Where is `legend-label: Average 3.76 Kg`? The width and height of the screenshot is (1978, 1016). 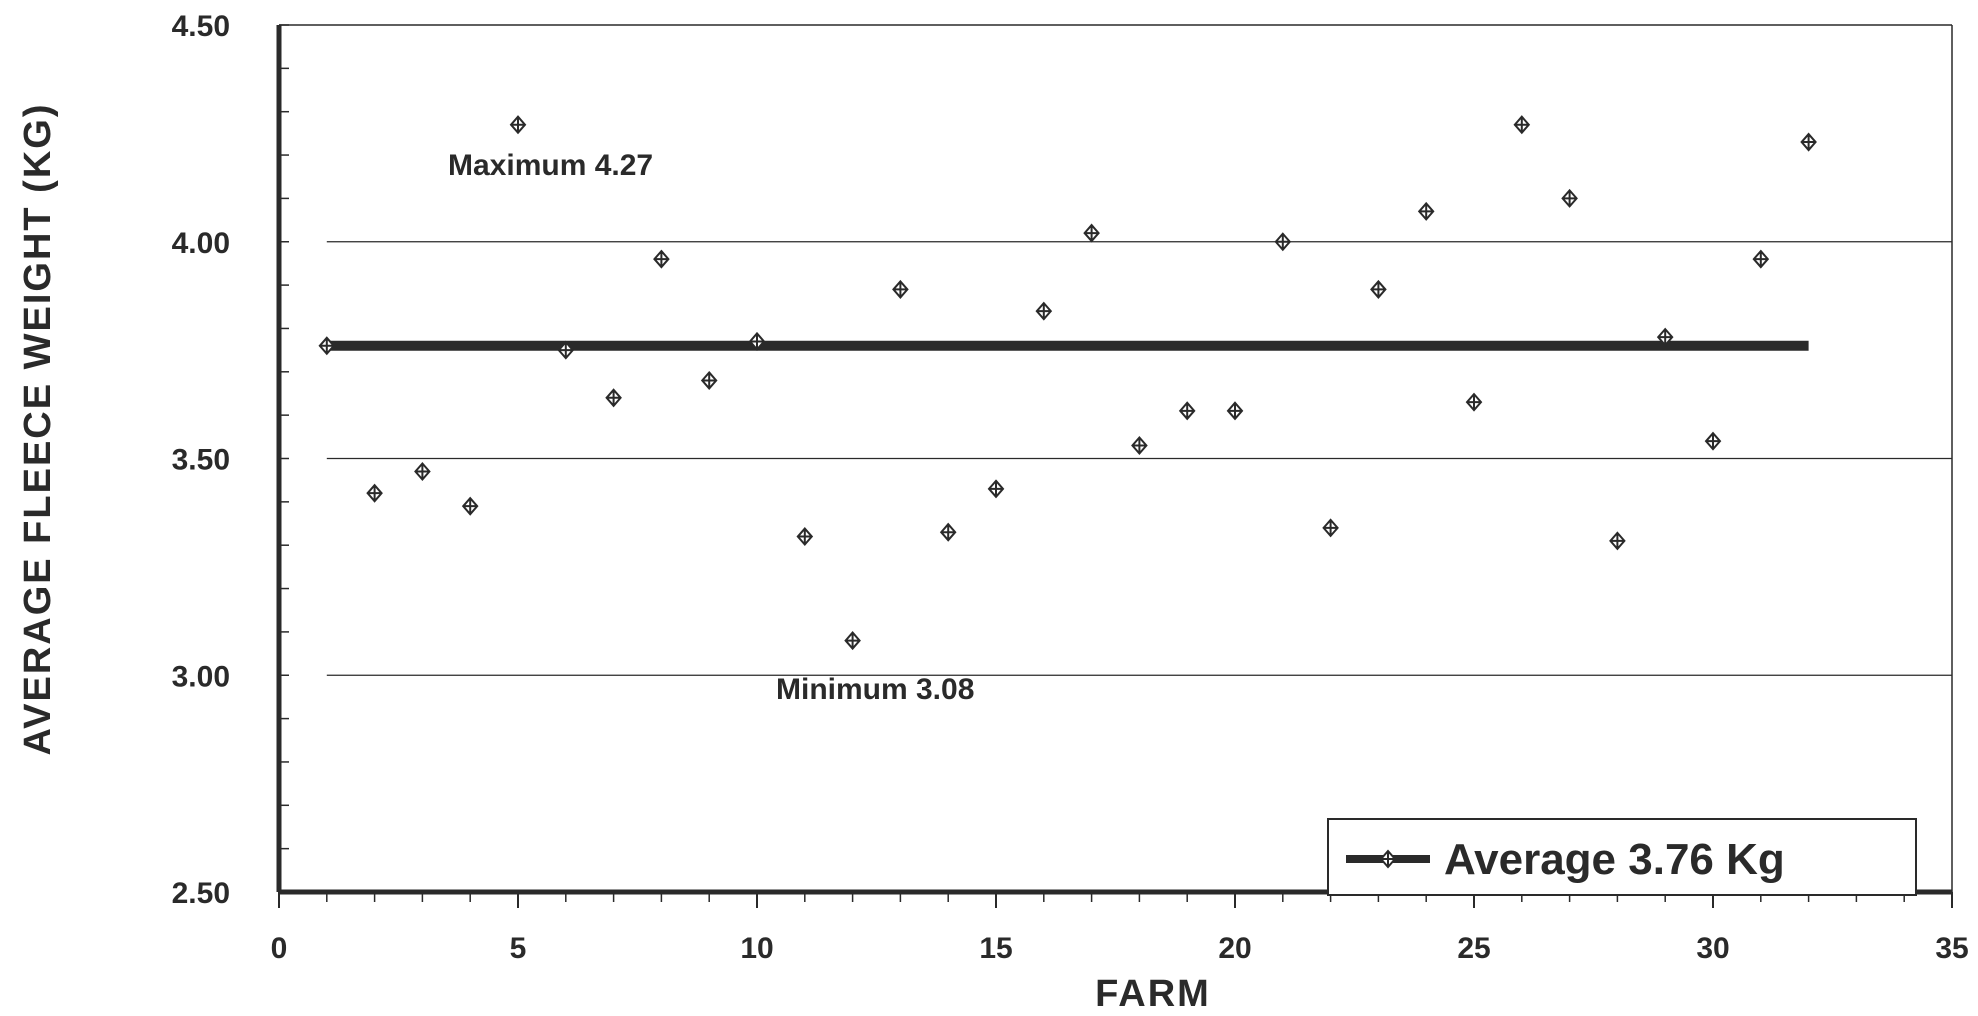
legend-label: Average 3.76 Kg is located at coordinates (1614, 859).